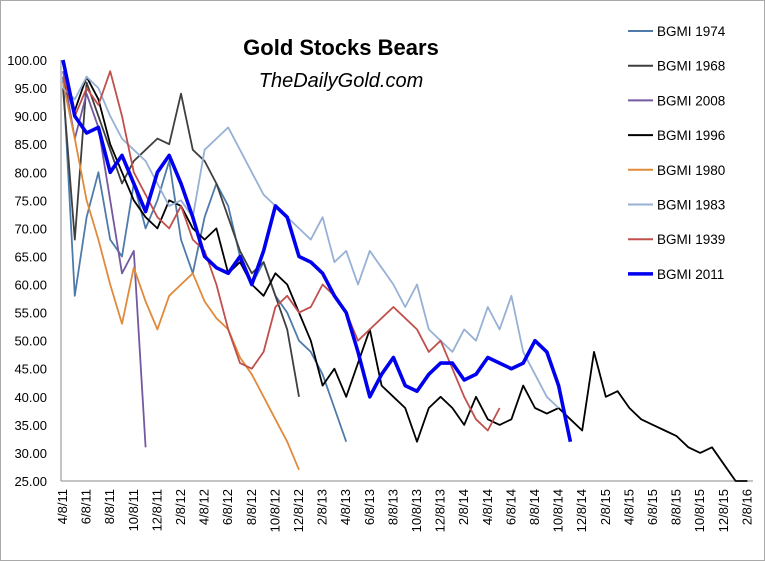 Image resolution: width=765 pixels, height=561 pixels. Describe the element at coordinates (691, 135) in the screenshot. I see `legend-label: BGMI 1996` at that location.